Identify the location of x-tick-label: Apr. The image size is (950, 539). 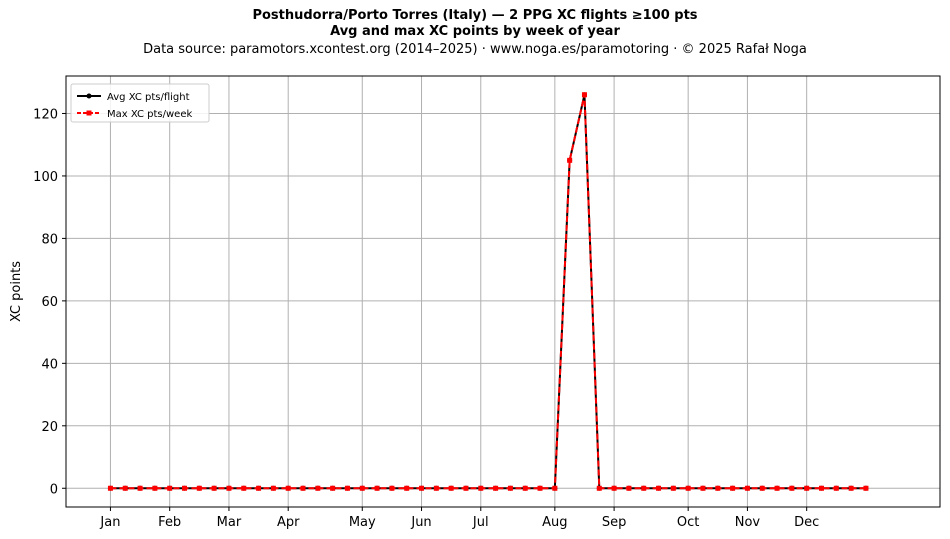
(288, 522).